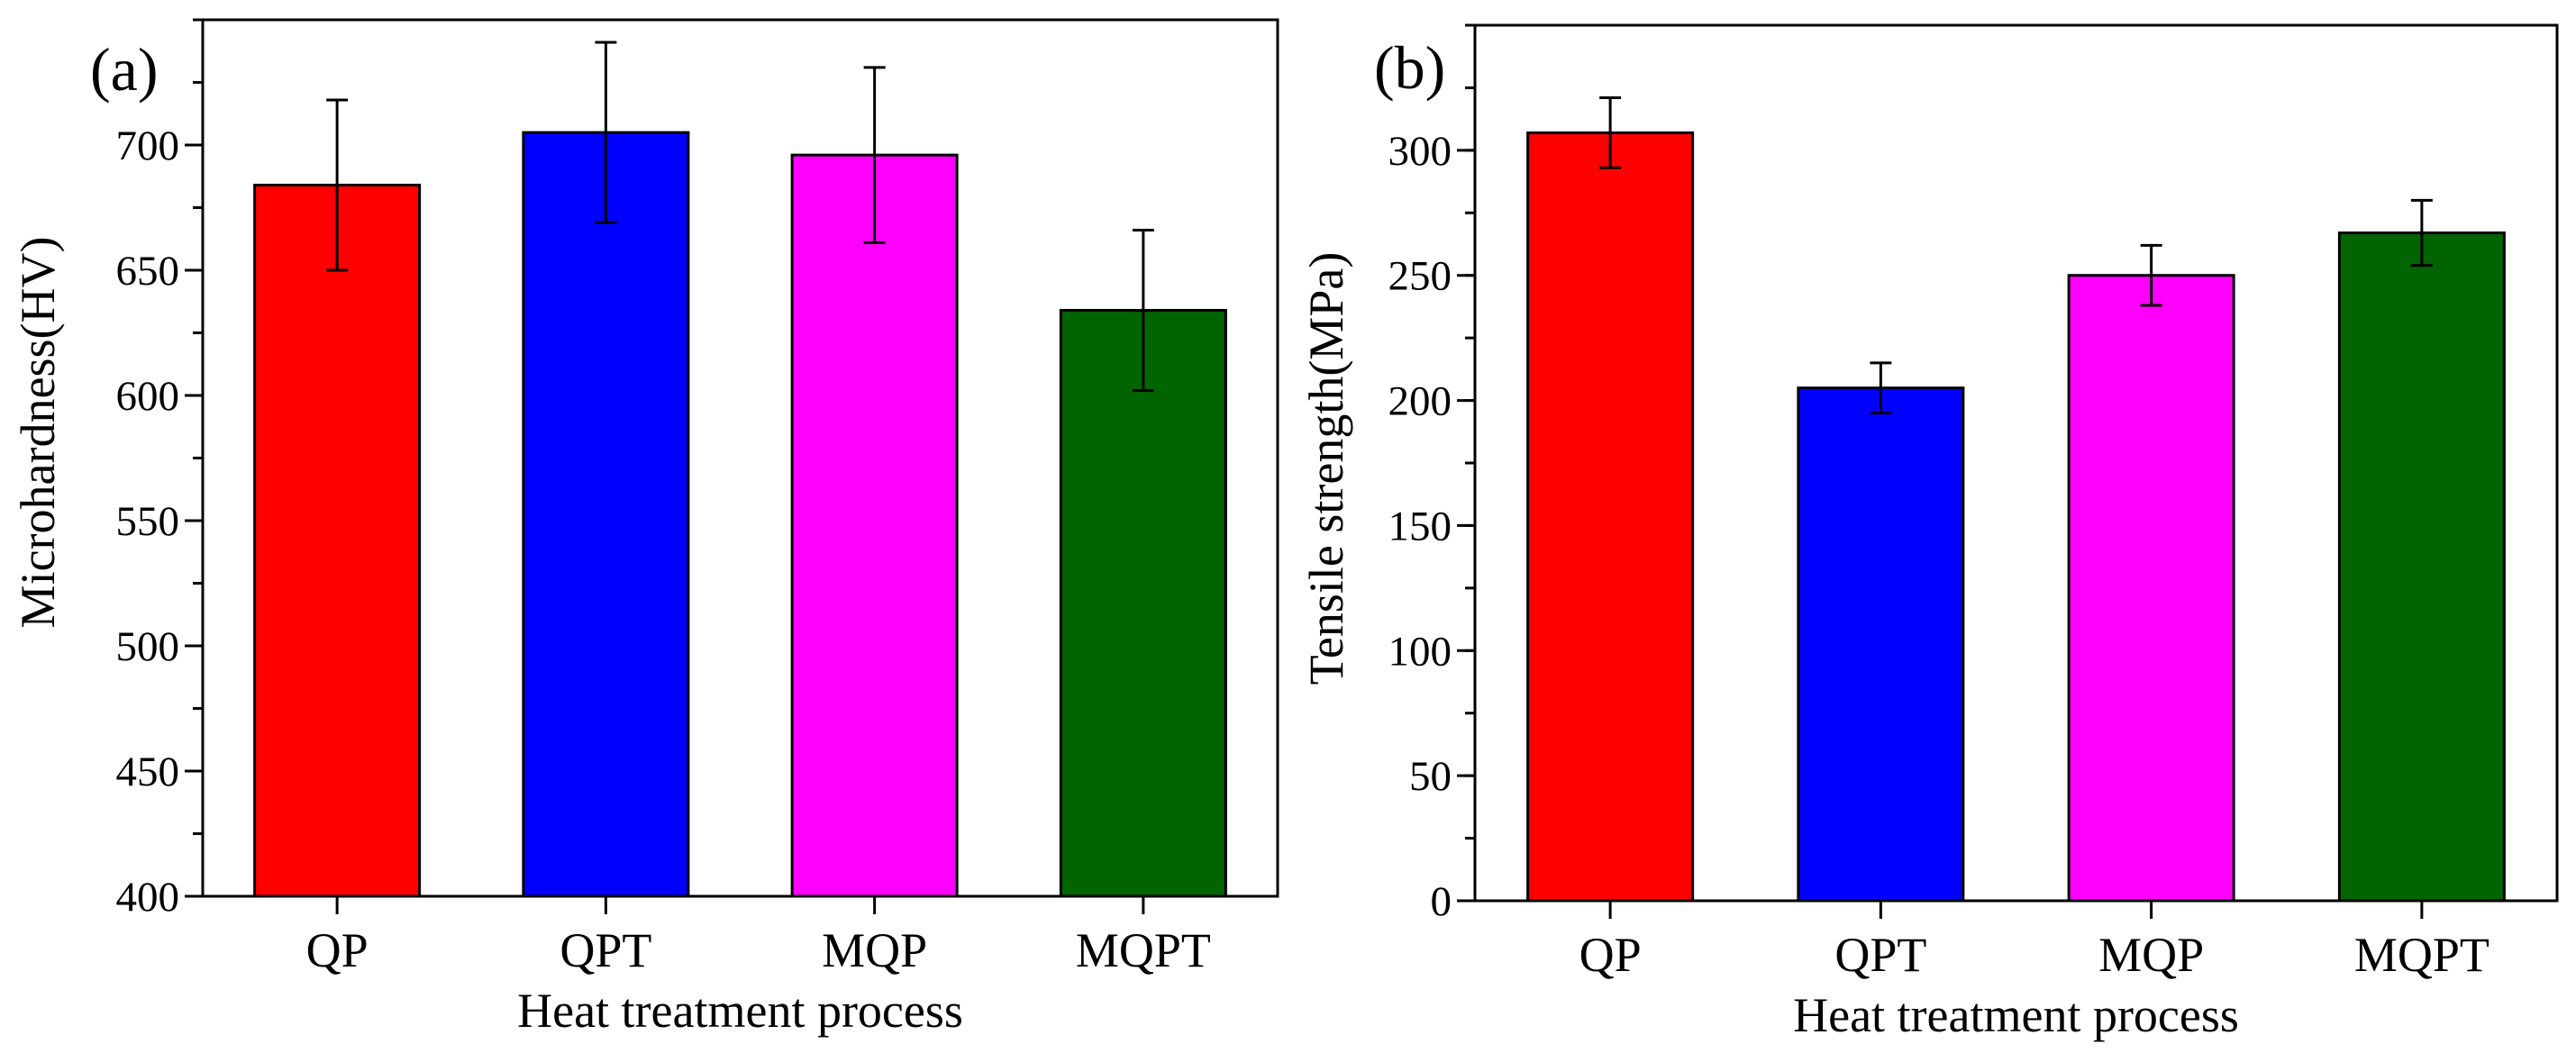 This screenshot has height=1053, width=2576. Describe the element at coordinates (148, 897) in the screenshot. I see `y-tick-label: 400` at that location.